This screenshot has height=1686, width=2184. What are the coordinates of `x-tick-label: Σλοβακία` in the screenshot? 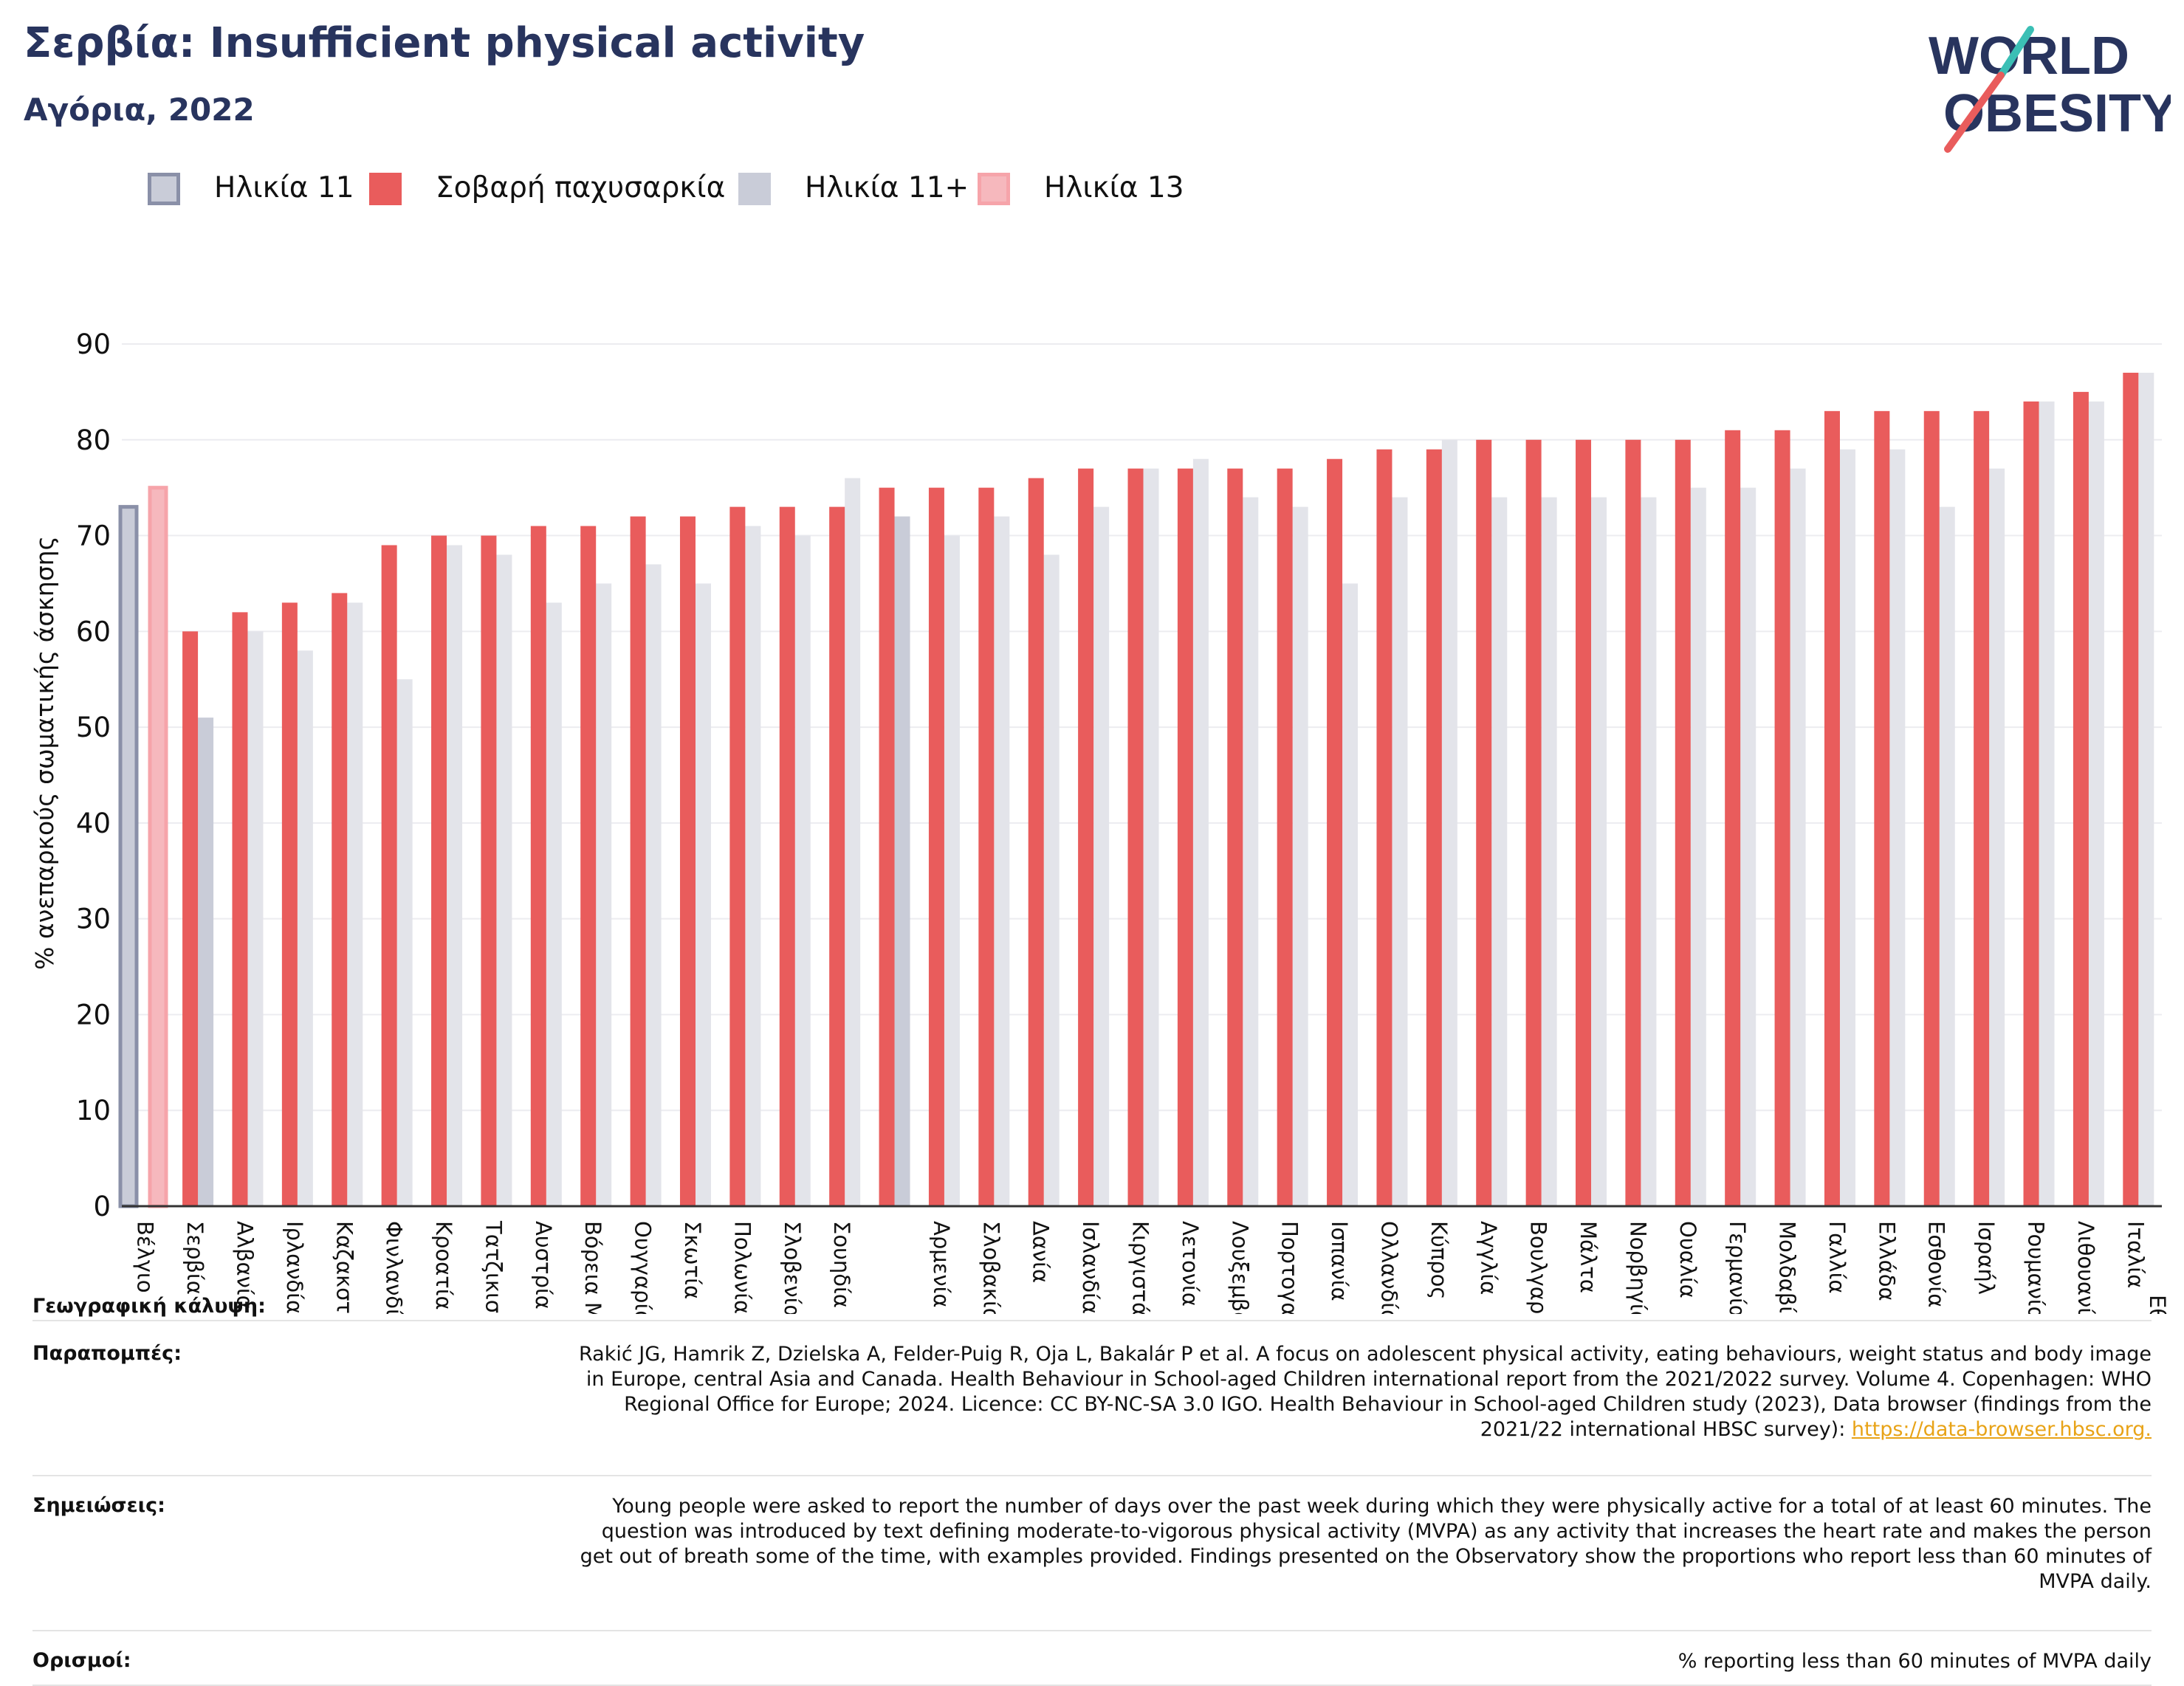 It's located at (991, 1267).